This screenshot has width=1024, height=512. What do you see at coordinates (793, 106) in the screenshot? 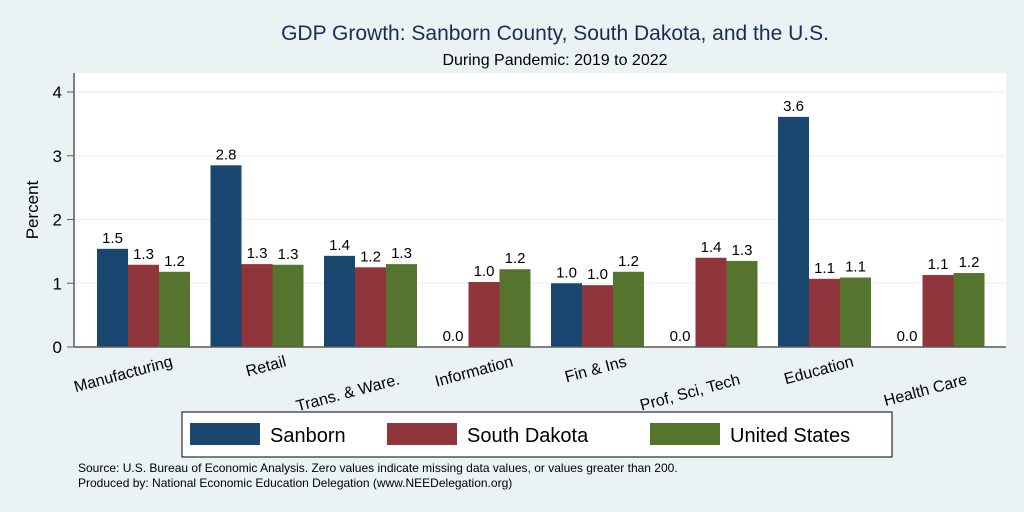
I see `data-label: 3.6` at bounding box center [793, 106].